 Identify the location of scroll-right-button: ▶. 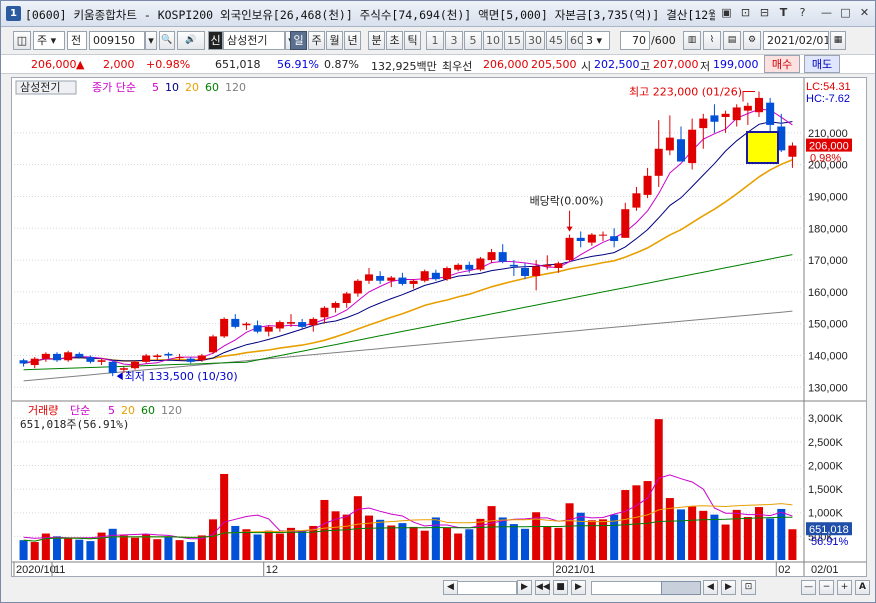
(524, 587).